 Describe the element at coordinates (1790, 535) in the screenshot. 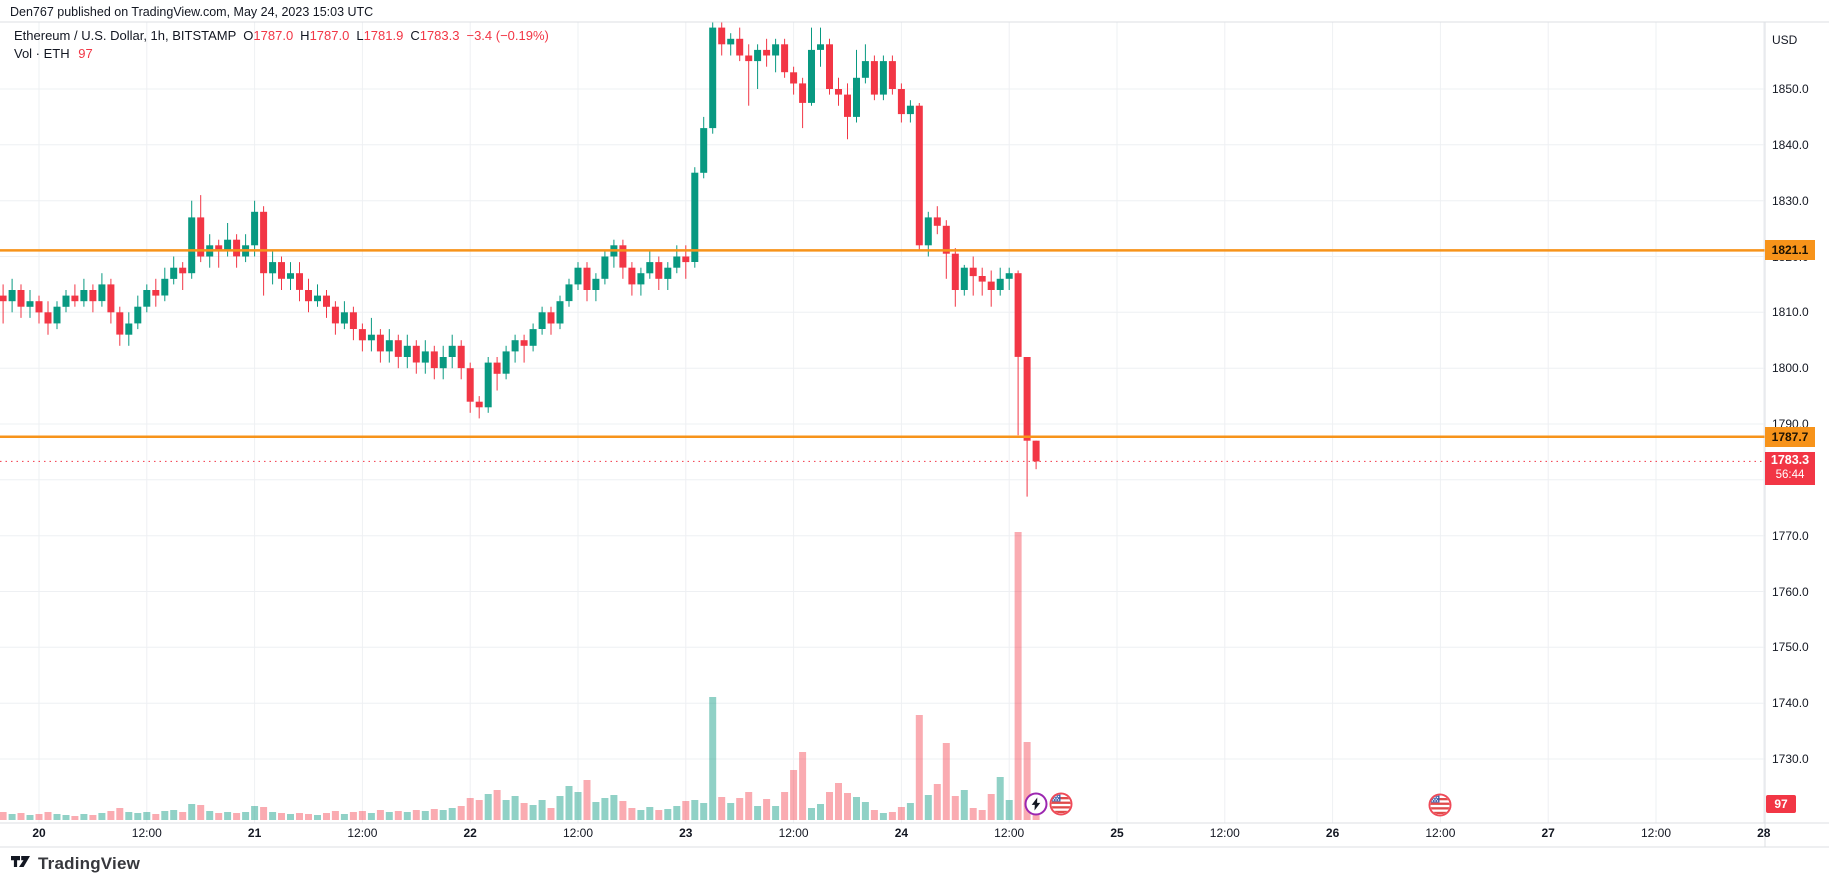

I see `price-tick-label: 1770.0` at that location.